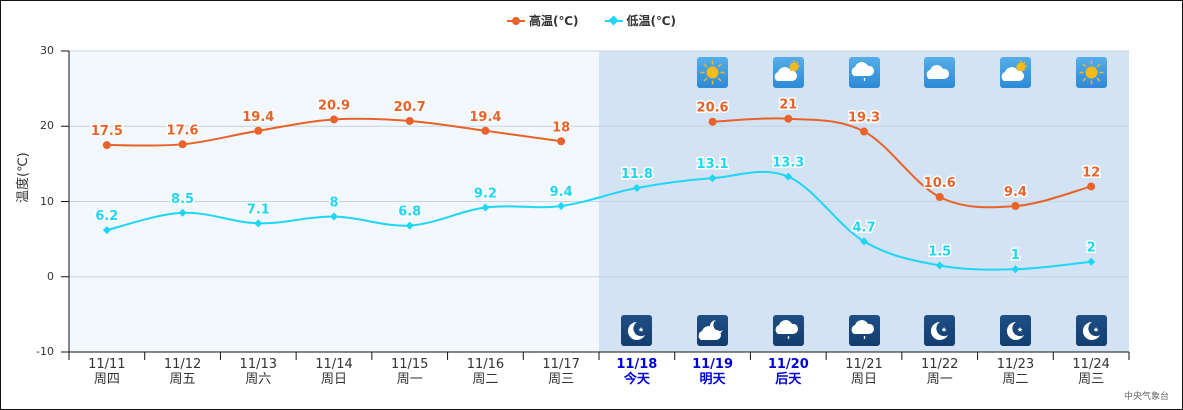  Describe the element at coordinates (258, 209) in the screenshot. I see `low-temp-label: 7.1` at that location.